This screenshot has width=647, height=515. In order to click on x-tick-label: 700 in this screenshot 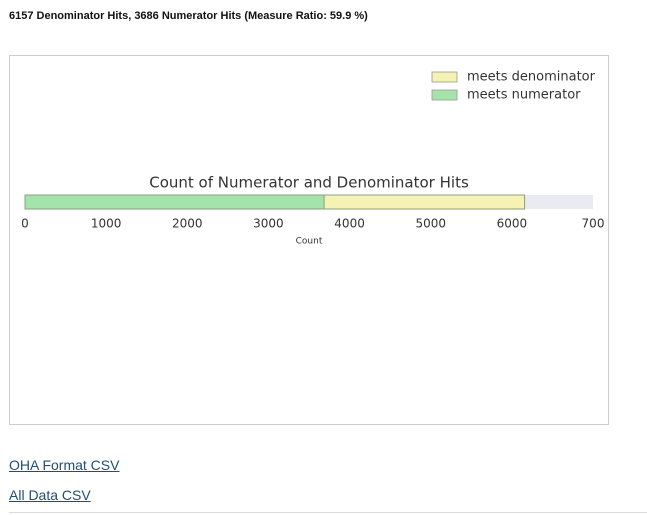, I will do `click(593, 224)`.